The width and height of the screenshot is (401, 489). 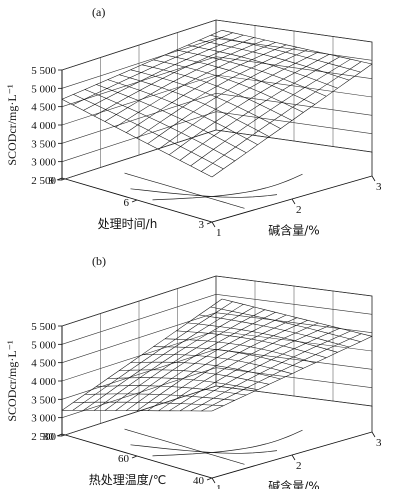 I want to click on y-tick-label: 3, so click(x=202, y=225).